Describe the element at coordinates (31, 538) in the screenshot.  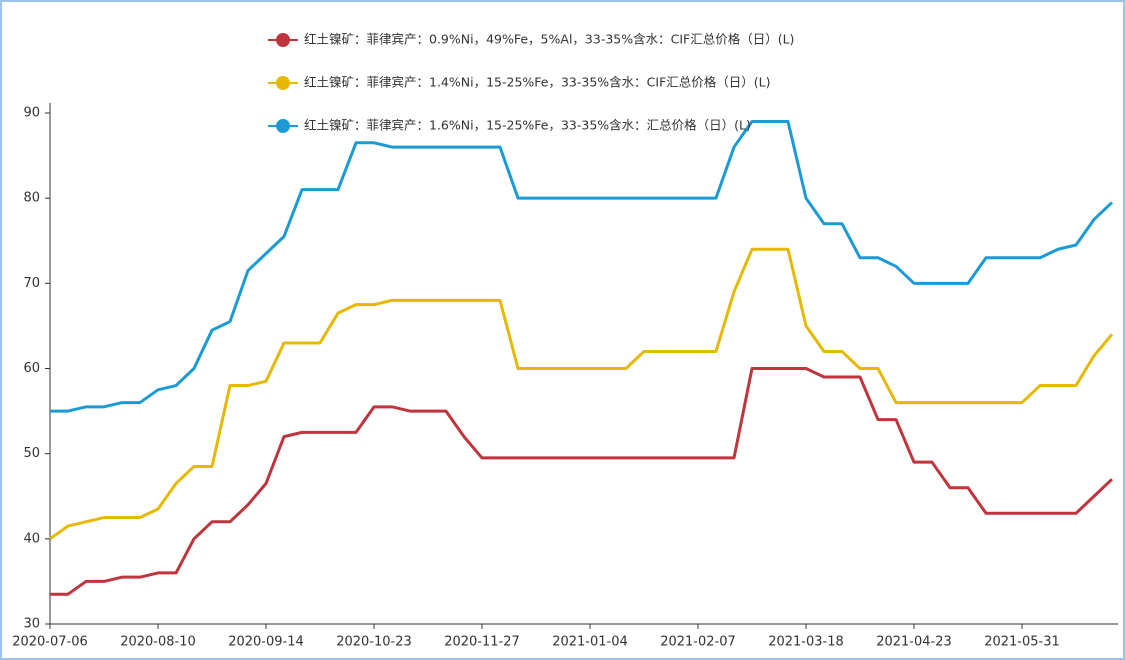
I see `y-tick-label: 40` at that location.